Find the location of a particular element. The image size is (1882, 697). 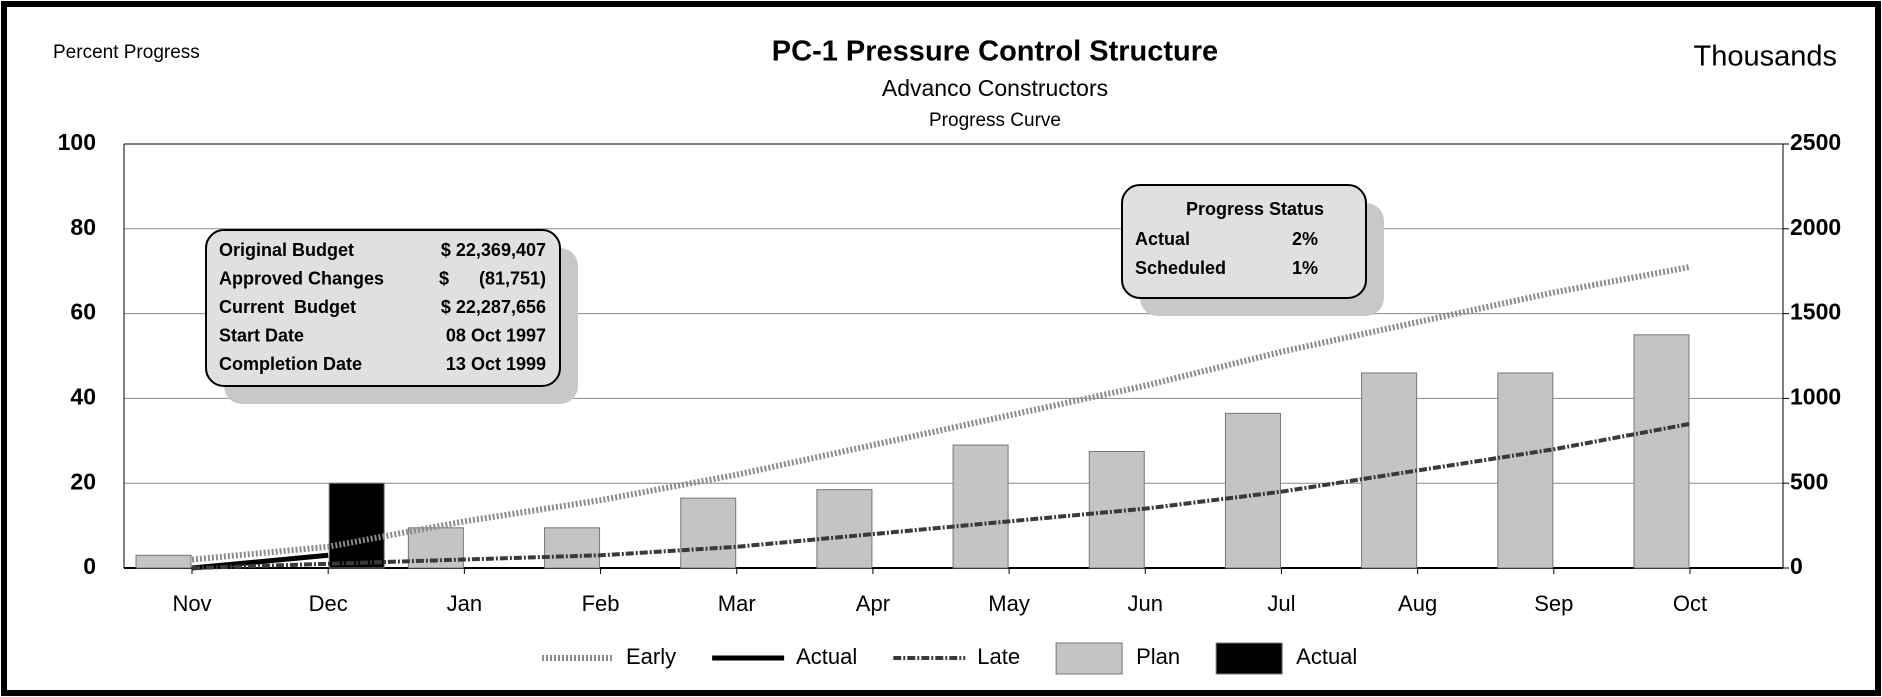

y2-axis-label: Thousands is located at coordinates (1766, 57).